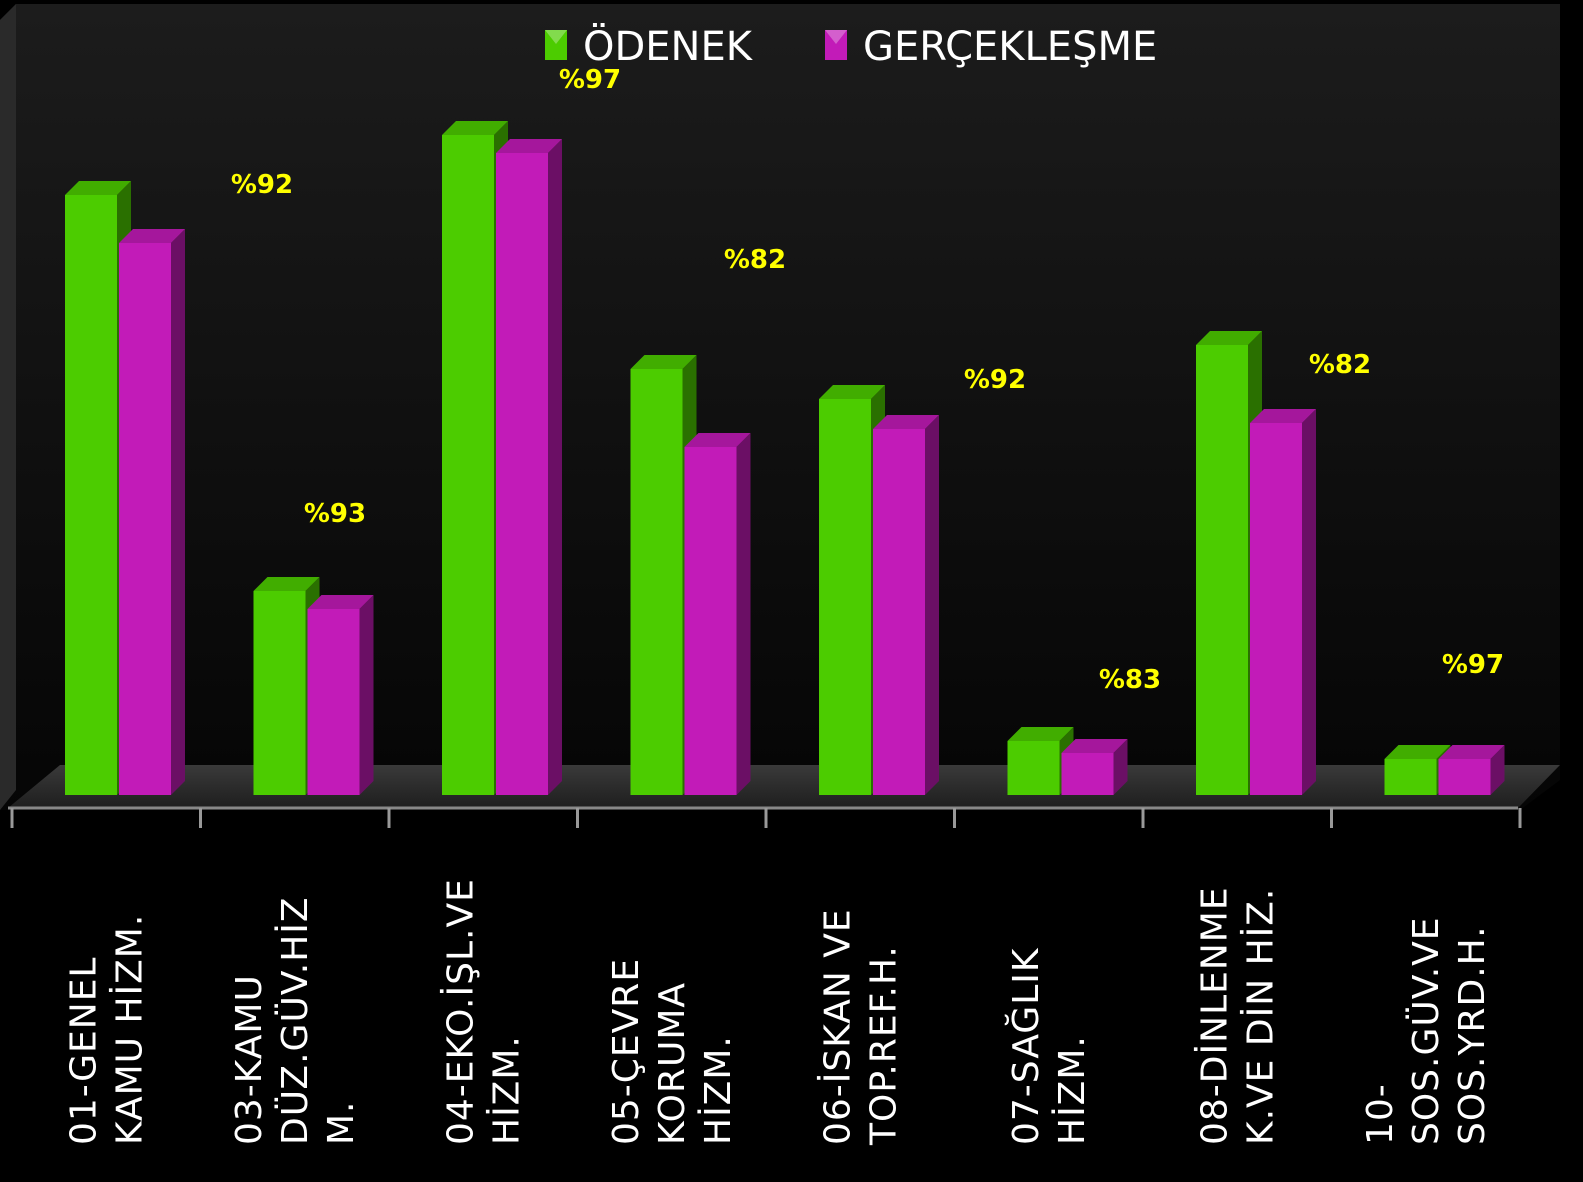 This screenshot has height=1182, width=1583. I want to click on category-label-line: 05-ÇEVRE, so click(626, 1051).